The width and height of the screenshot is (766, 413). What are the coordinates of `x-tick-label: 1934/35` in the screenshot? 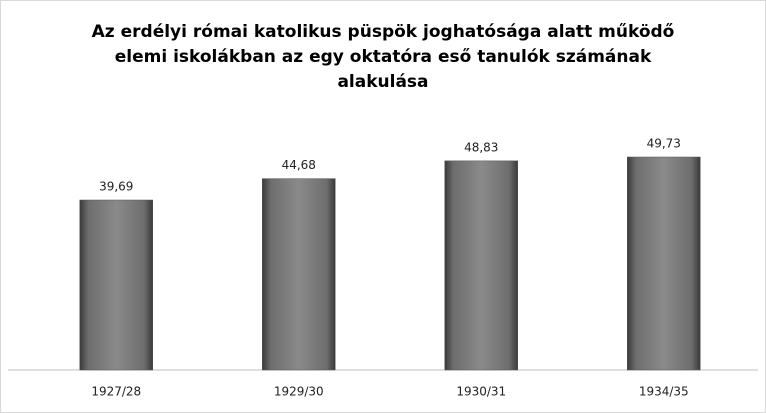 It's located at (664, 392).